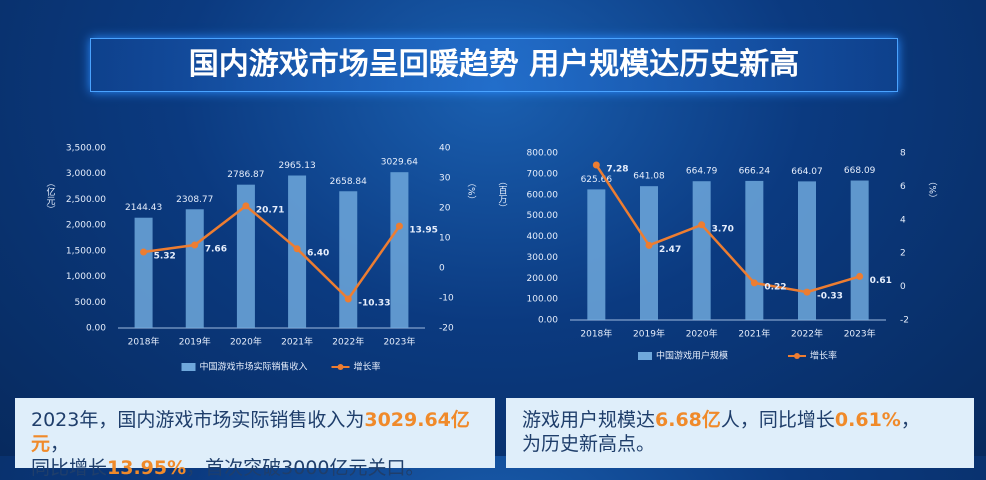  I want to click on y-tick-label: 2,000.00, so click(86, 226).